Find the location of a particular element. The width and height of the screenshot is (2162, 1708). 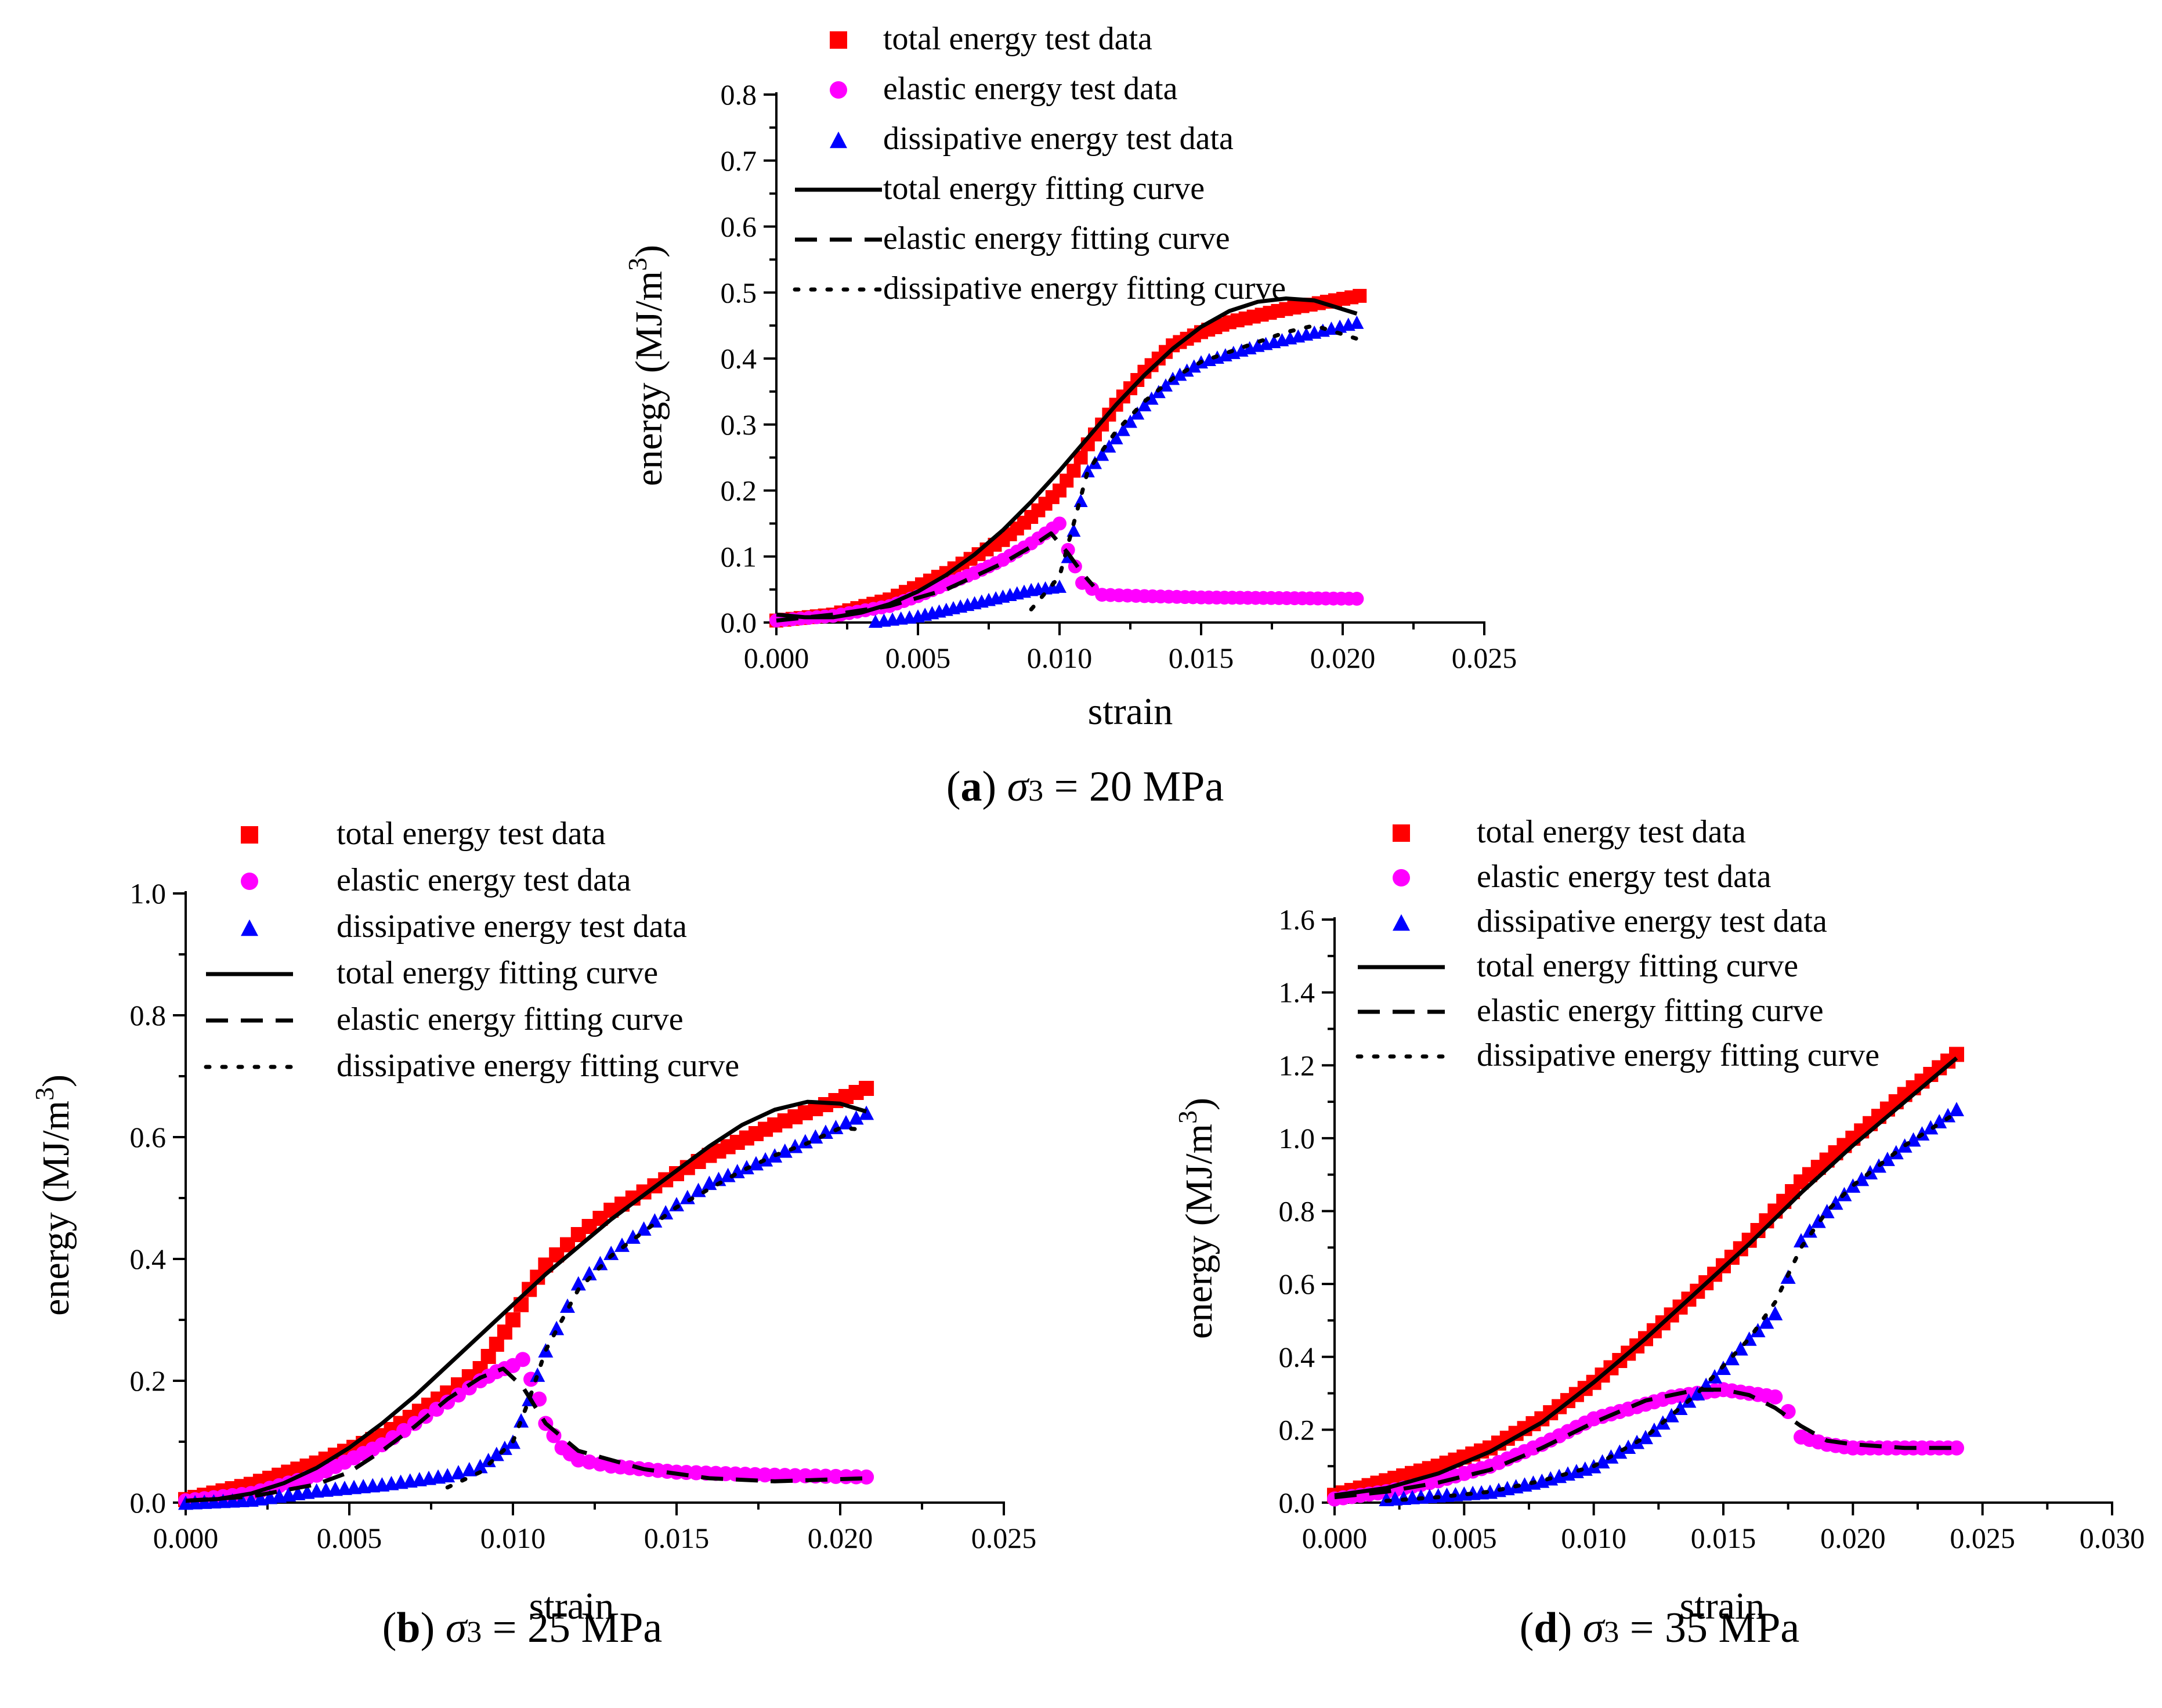

legend-label: elastic energy test data is located at coordinates (1030, 89).